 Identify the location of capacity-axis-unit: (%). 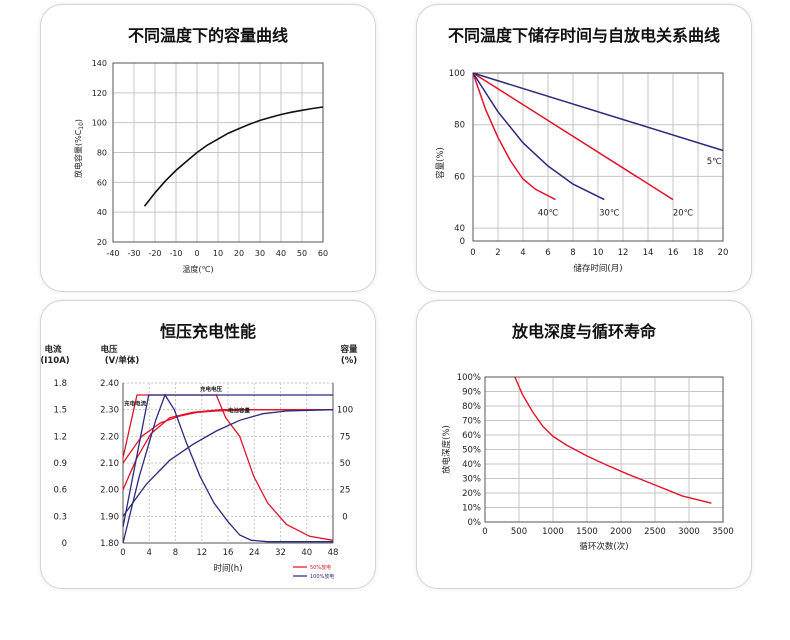
(349, 361).